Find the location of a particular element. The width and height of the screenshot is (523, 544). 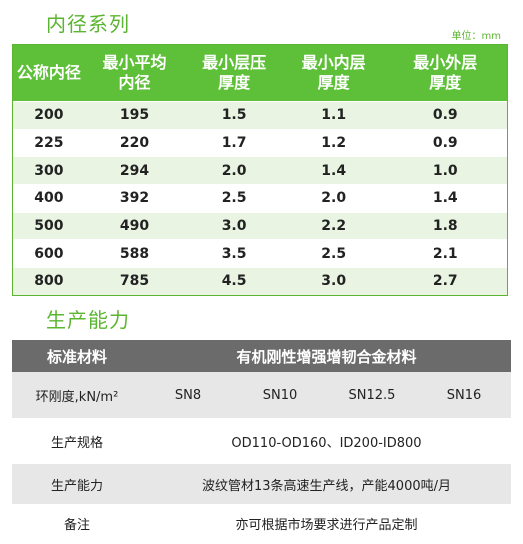

table-cell: 1.0 is located at coordinates (445, 170).